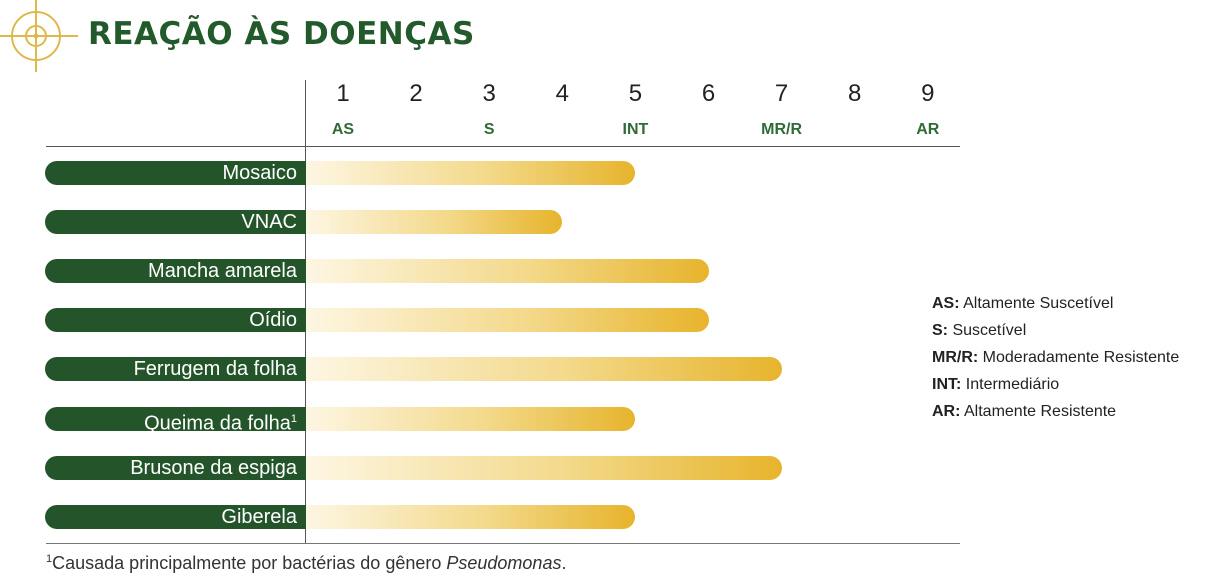 This screenshot has width=1206, height=577. Describe the element at coordinates (217, 423) in the screenshot. I see `category-label-text: Queima da folha` at that location.